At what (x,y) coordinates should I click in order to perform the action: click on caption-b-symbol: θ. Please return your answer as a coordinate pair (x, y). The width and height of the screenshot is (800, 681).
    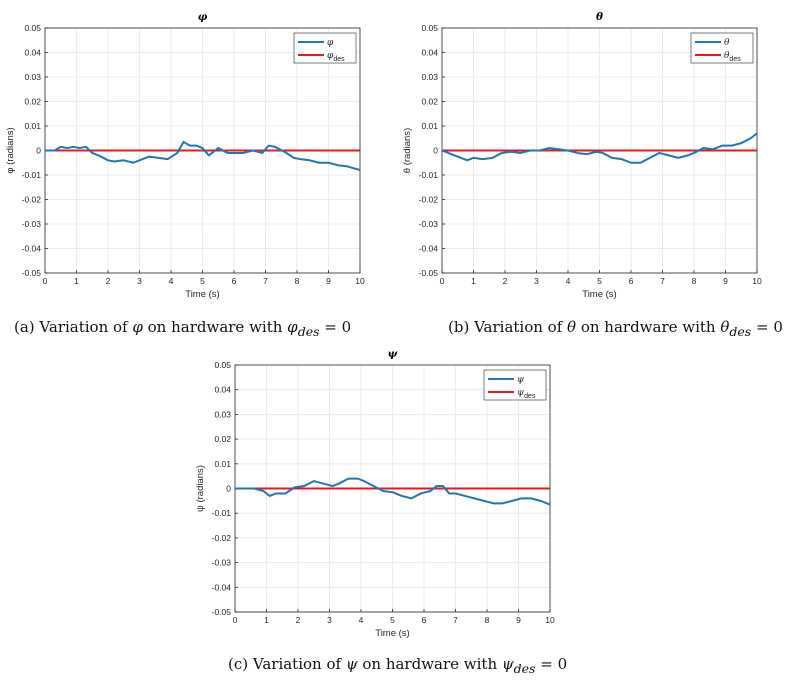
    Looking at the image, I should click on (572, 327).